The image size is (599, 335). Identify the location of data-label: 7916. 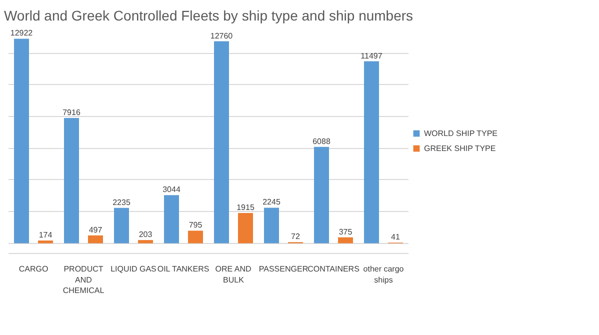
(71, 112).